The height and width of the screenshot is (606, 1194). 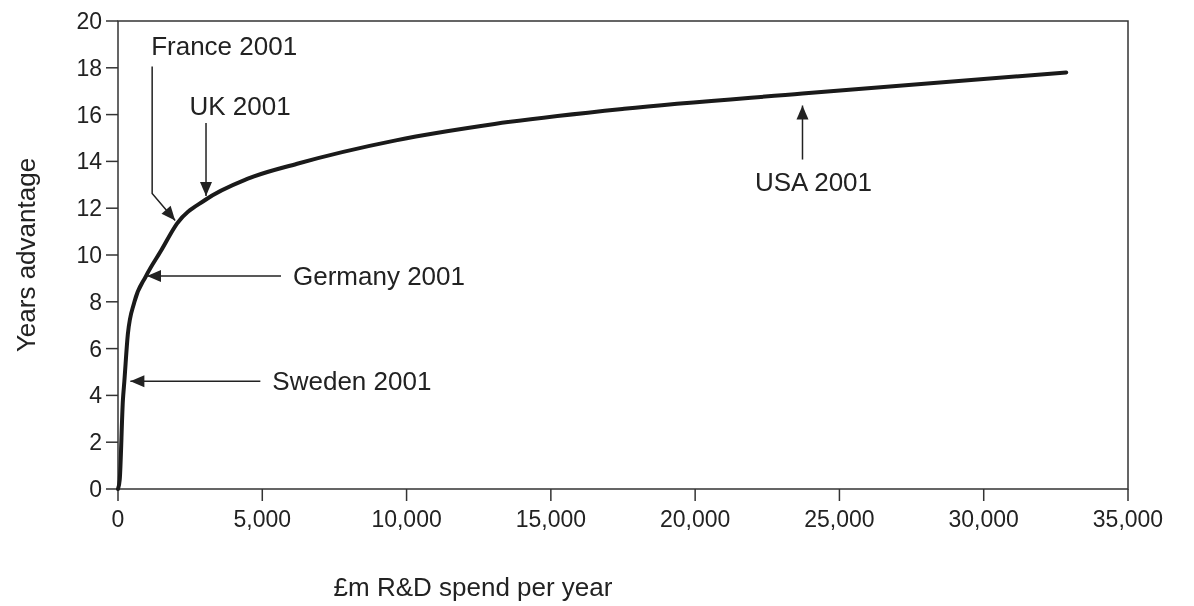 What do you see at coordinates (26, 255) in the screenshot?
I see `y-axis-title: Years advantage` at bounding box center [26, 255].